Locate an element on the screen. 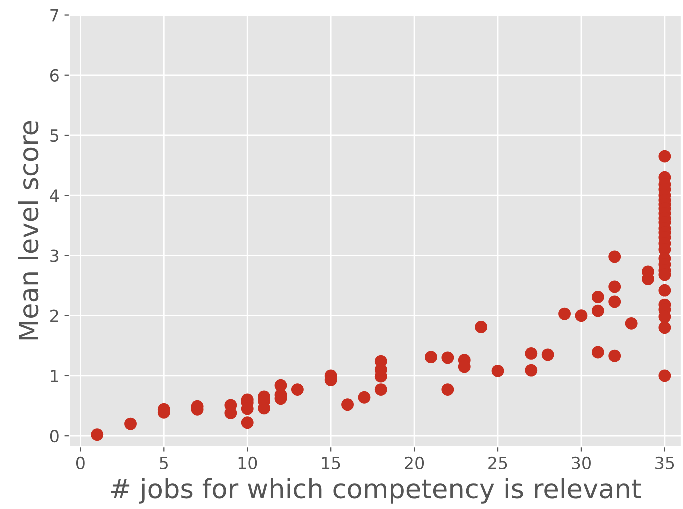 This screenshot has height=509, width=683. y-tick-label: 5 is located at coordinates (54, 136).